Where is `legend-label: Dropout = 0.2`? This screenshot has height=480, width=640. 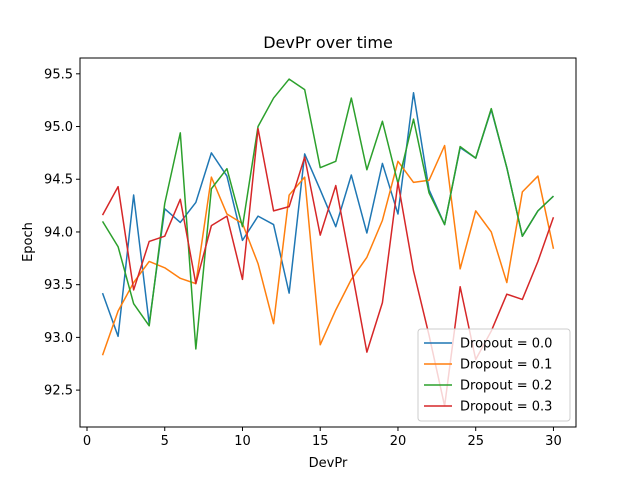
legend-label: Dropout = 0.2 is located at coordinates (506, 386).